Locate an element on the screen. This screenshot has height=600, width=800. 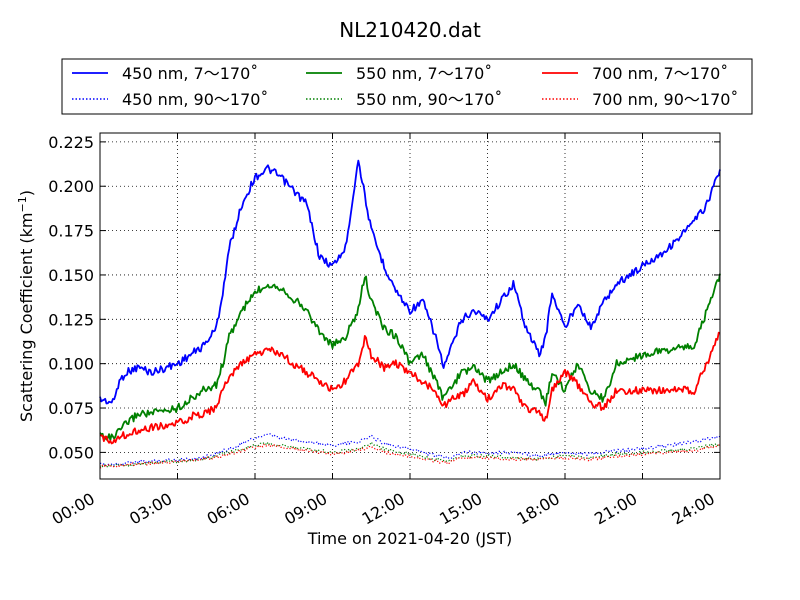
legend-label-1: 450 nm, 7～170˚ is located at coordinates (190, 73).